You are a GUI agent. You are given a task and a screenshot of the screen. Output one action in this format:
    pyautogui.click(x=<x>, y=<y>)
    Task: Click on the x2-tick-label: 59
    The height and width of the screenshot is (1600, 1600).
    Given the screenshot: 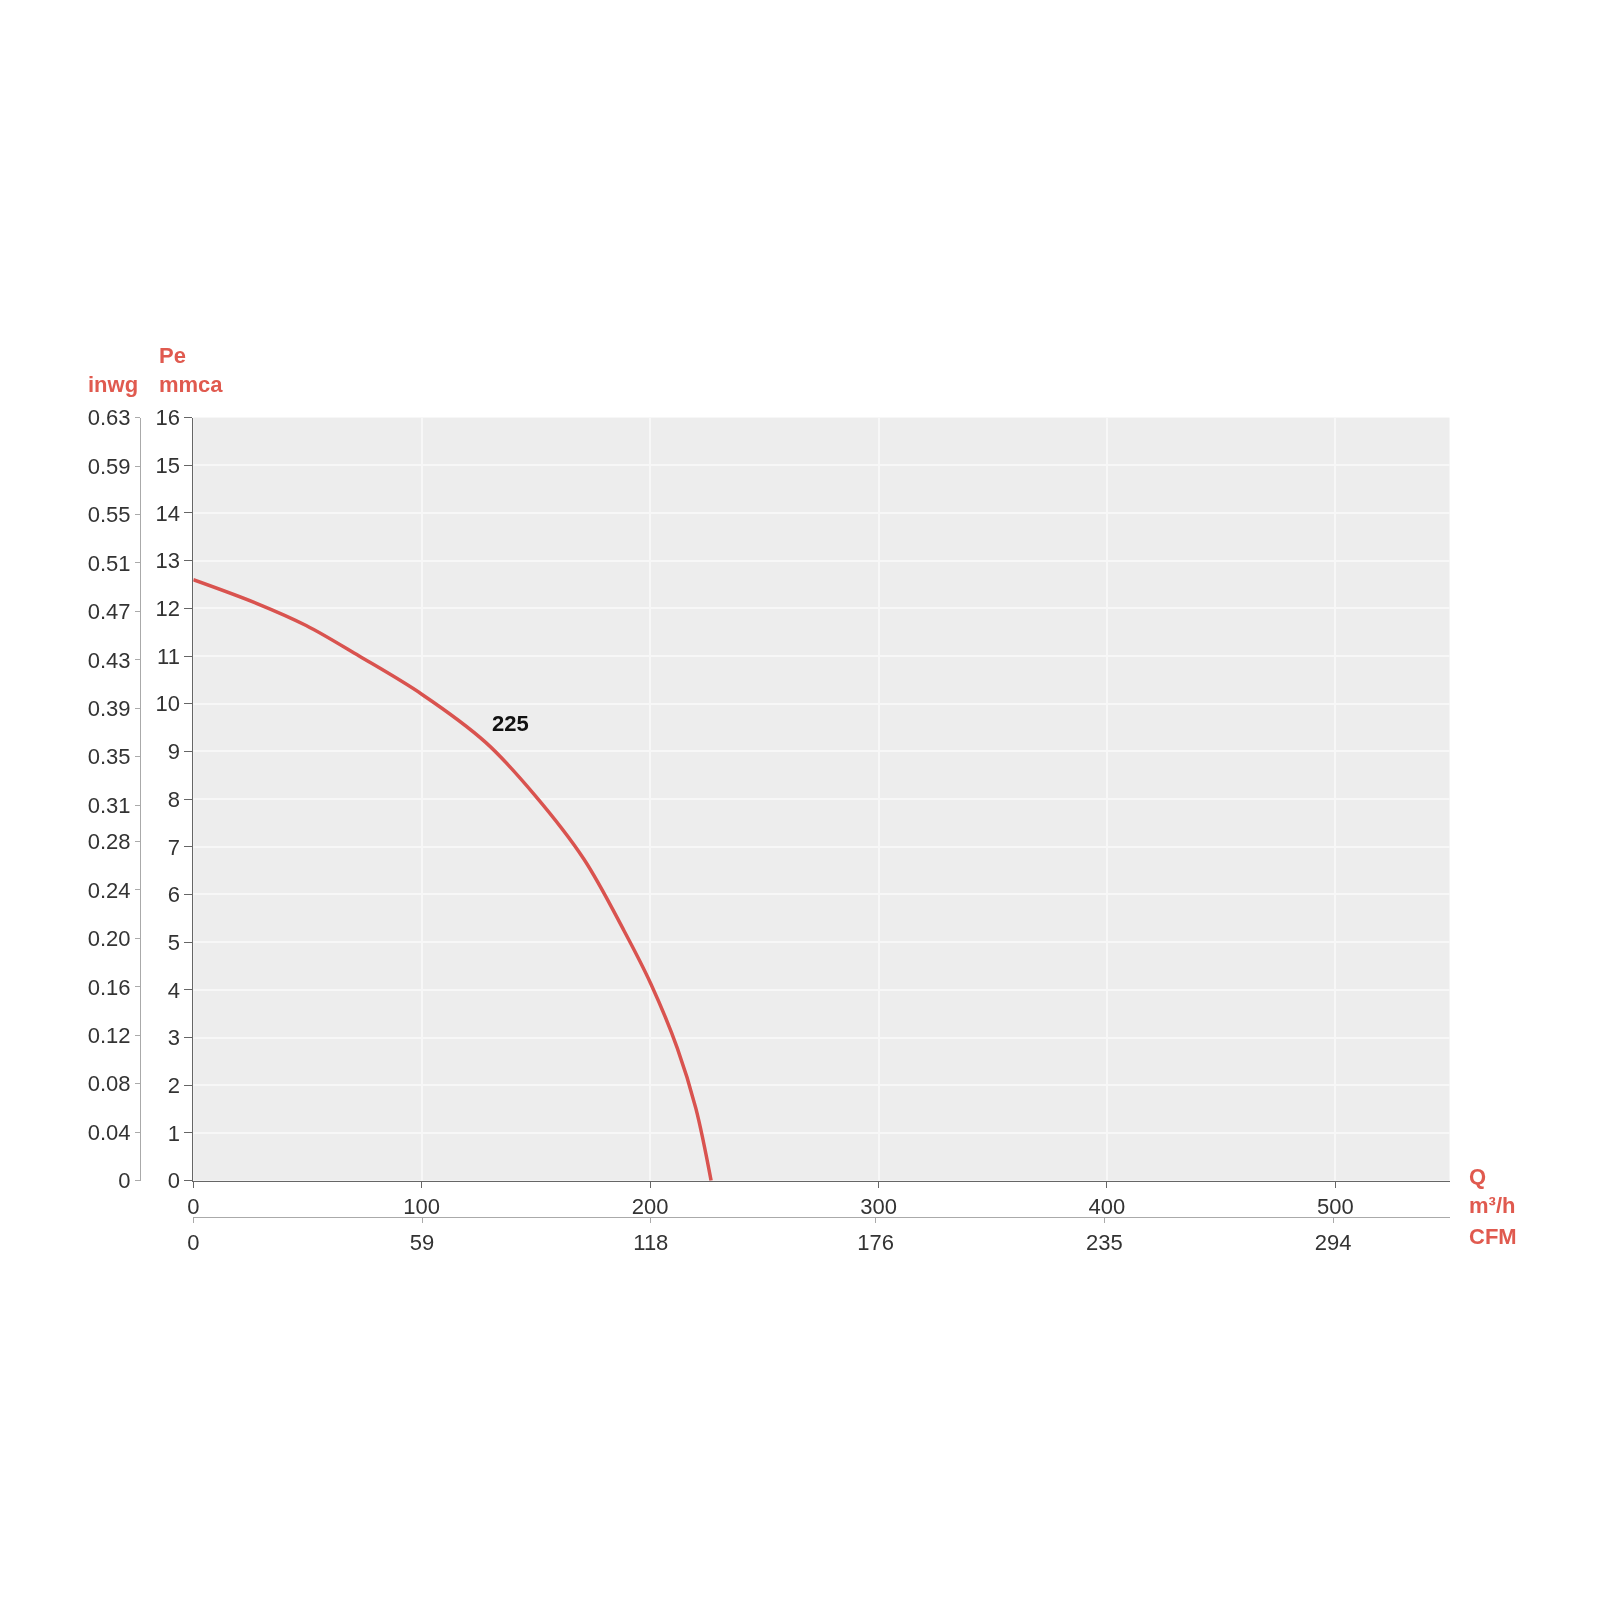 What is the action you would take?
    pyautogui.click(x=422, y=1242)
    